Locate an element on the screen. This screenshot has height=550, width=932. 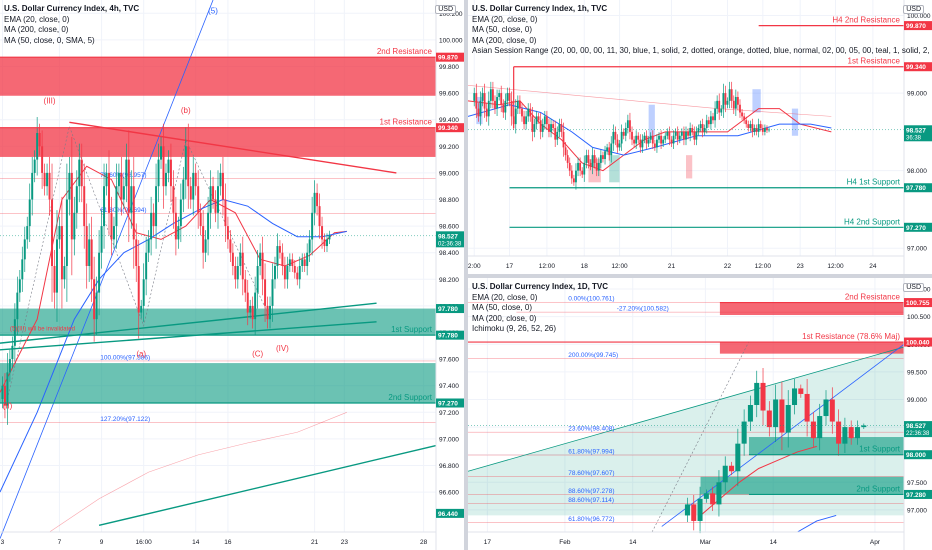
y-tick-label: 98.800 is located at coordinates (449, 200).